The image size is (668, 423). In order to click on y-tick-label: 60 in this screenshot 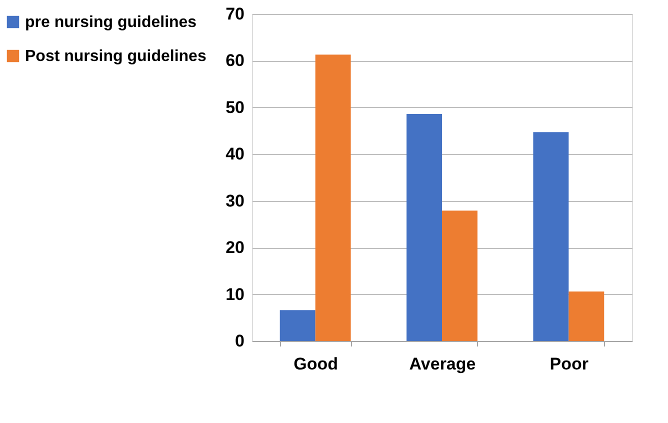, I will do `click(235, 60)`.